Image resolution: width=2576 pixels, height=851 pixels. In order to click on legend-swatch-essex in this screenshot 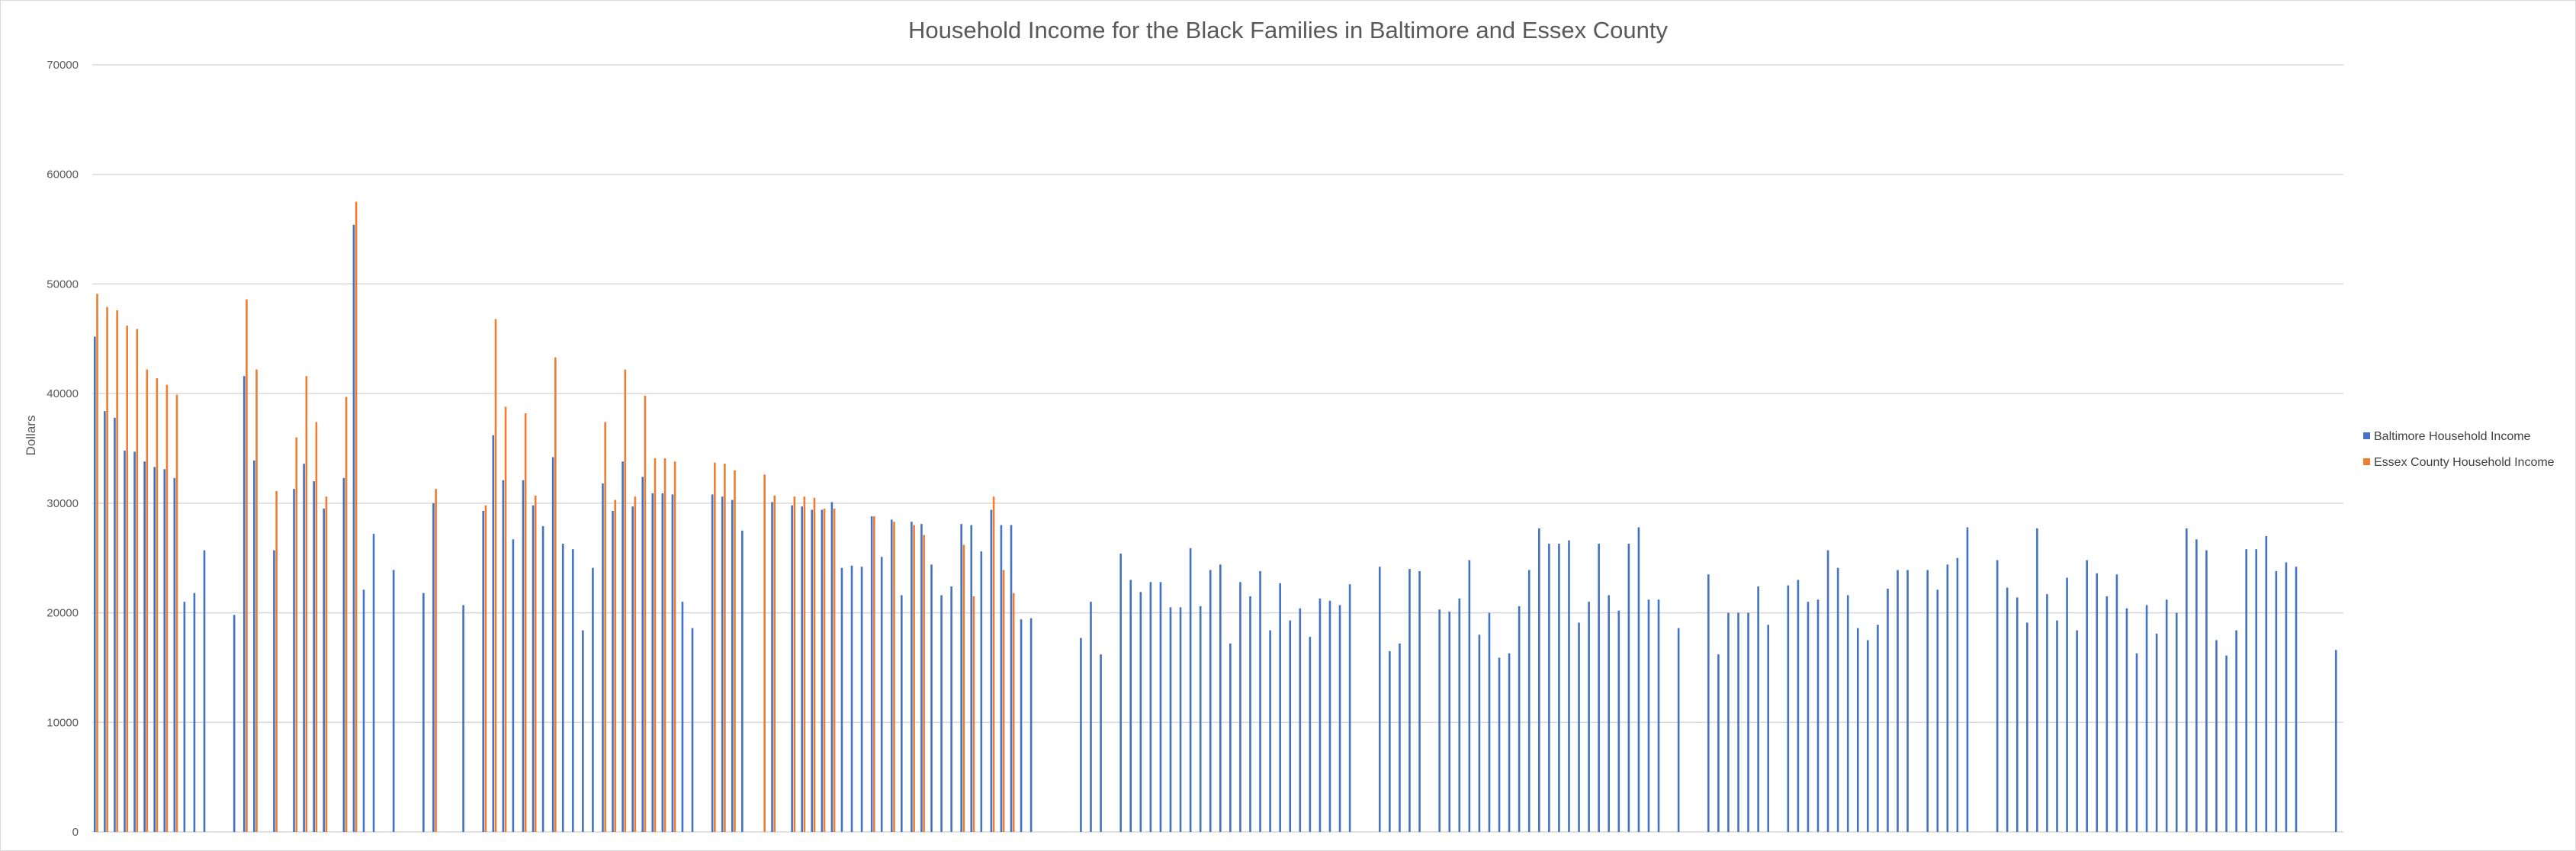, I will do `click(2366, 461)`.